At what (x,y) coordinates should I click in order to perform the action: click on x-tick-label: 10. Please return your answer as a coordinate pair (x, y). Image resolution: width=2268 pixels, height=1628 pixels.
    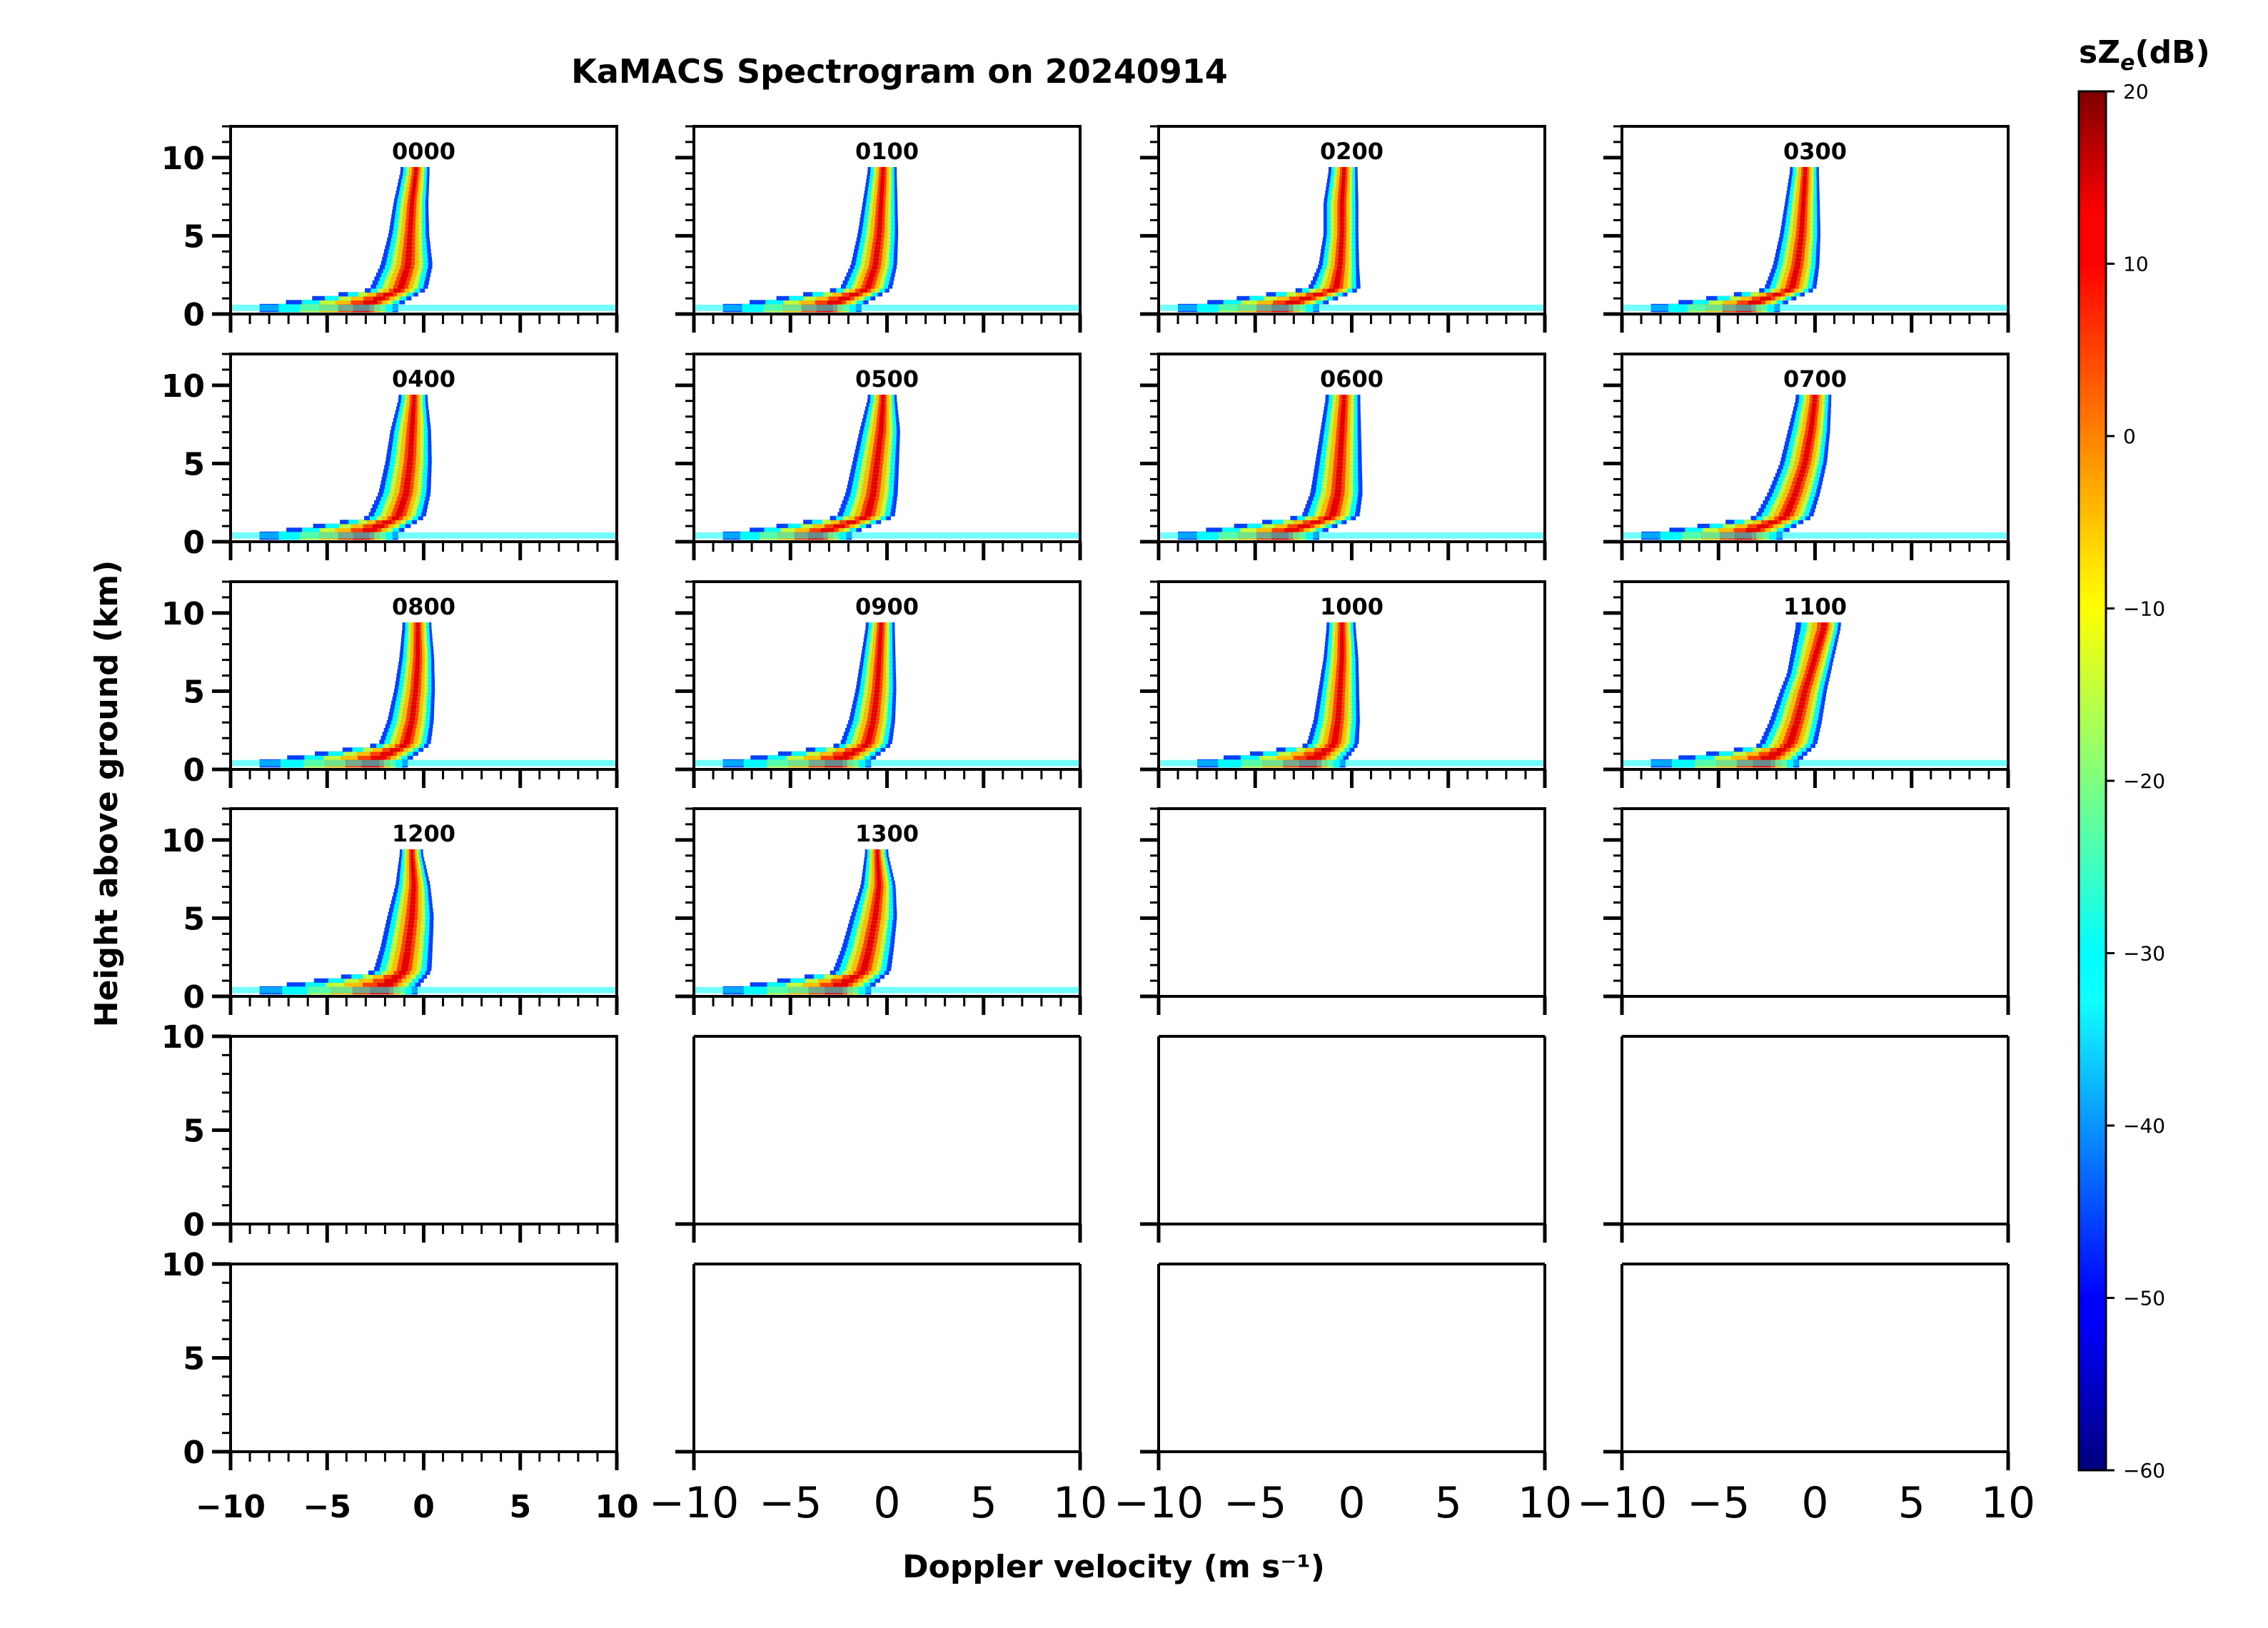
    Looking at the image, I should click on (1545, 1503).